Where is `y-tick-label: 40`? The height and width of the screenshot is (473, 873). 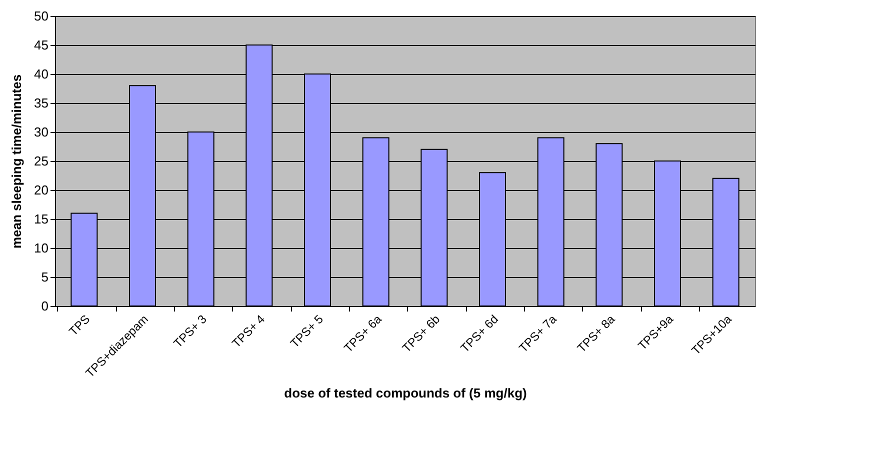 y-tick-label: 40 is located at coordinates (41, 74).